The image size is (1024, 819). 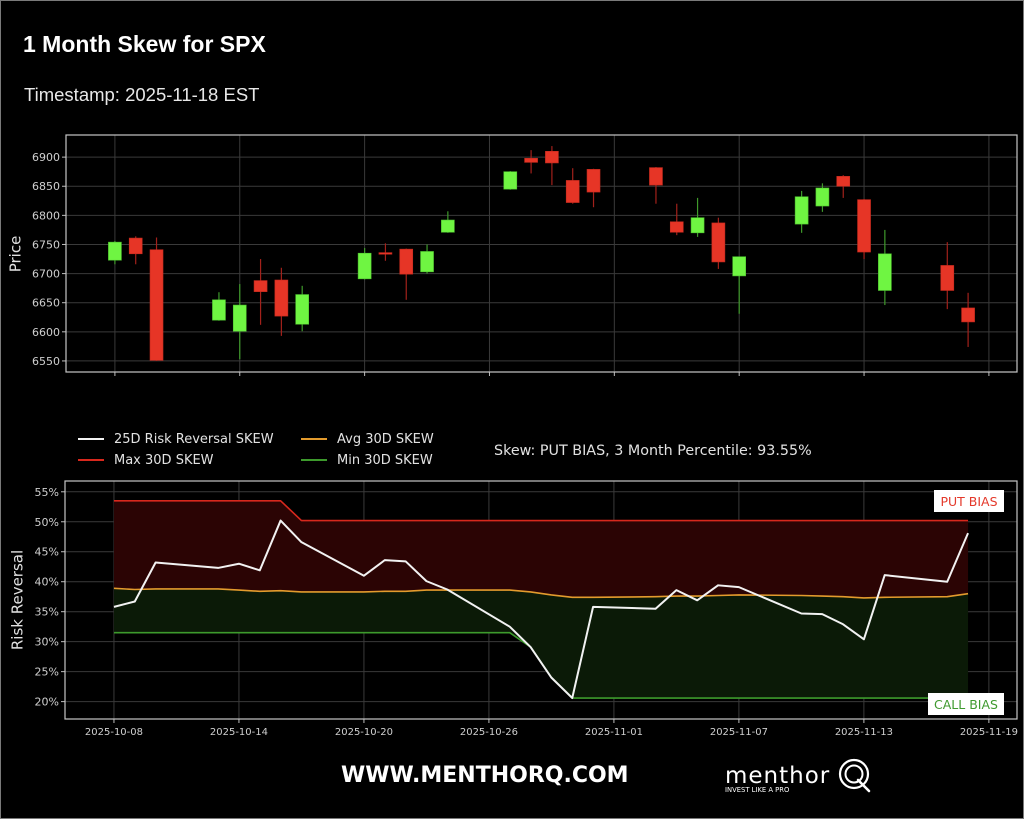 What do you see at coordinates (91, 460) in the screenshot?
I see `legend-swatch-red-line` at bounding box center [91, 460].